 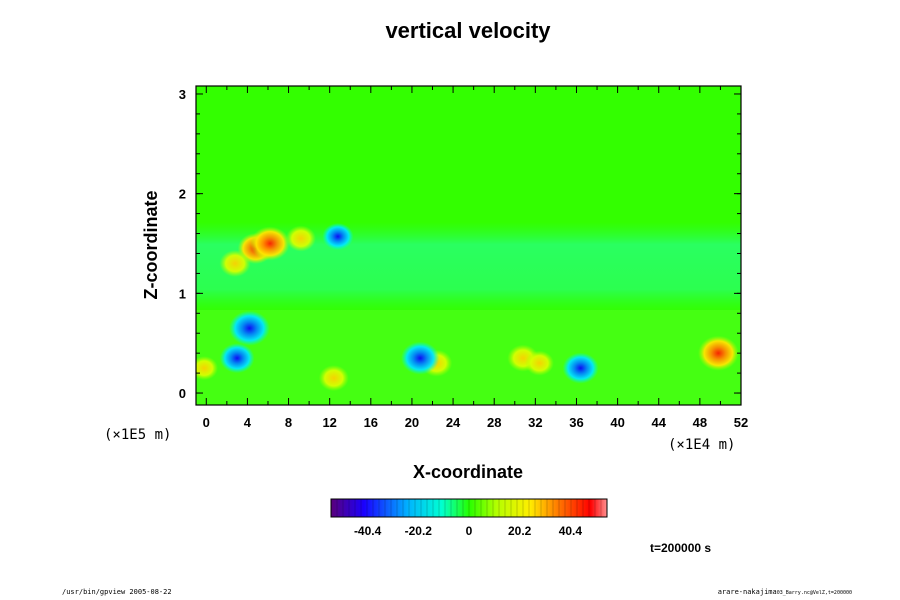 What do you see at coordinates (182, 94) in the screenshot?
I see `y-tick-label: 3` at bounding box center [182, 94].